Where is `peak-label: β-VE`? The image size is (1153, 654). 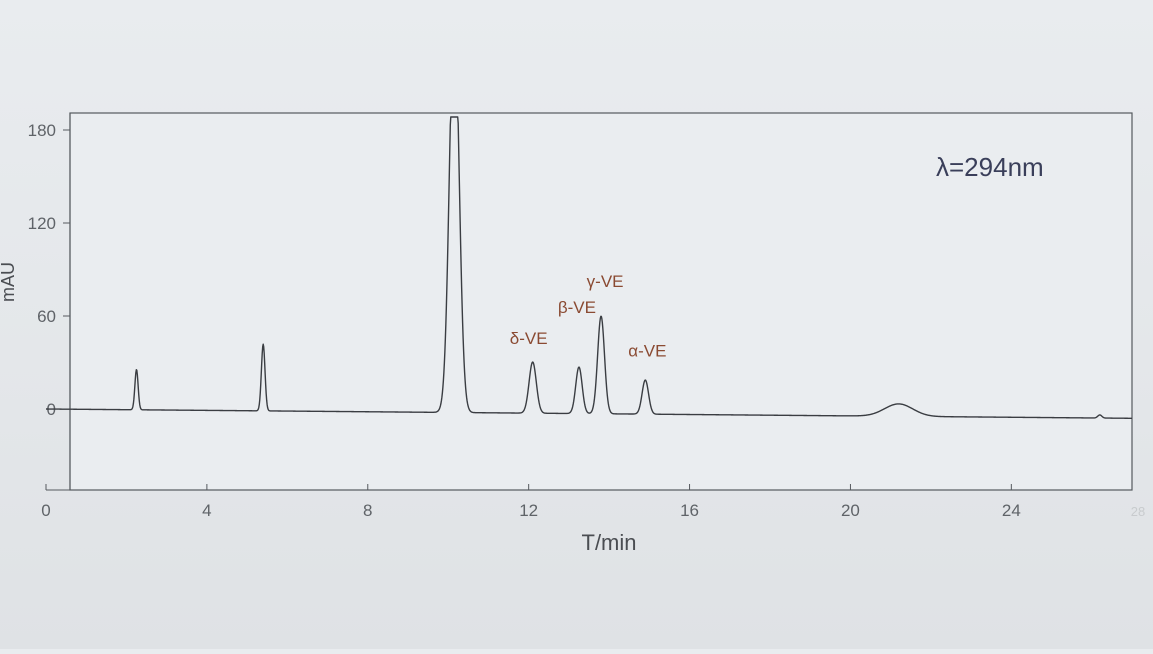
peak-label: β-VE is located at coordinates (577, 307).